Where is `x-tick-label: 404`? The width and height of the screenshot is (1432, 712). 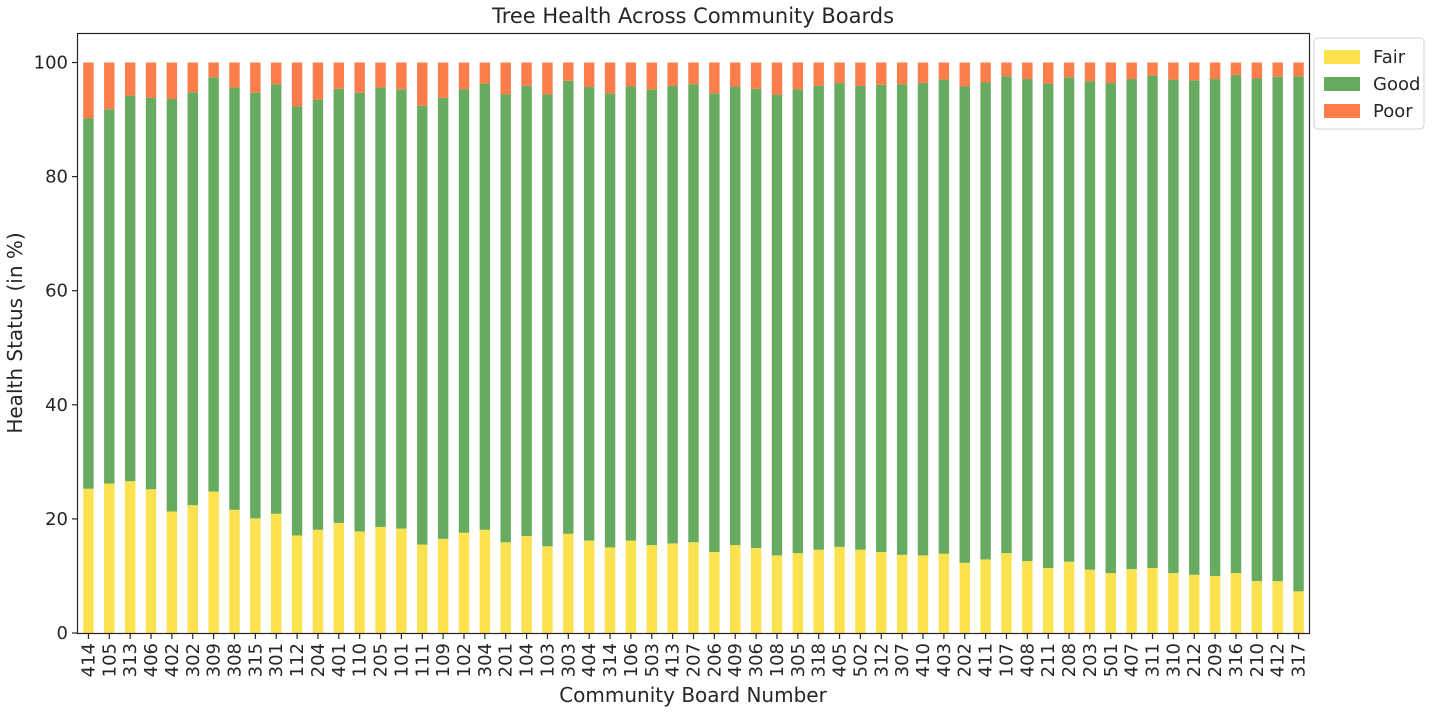 x-tick-label: 404 is located at coordinates (589, 660).